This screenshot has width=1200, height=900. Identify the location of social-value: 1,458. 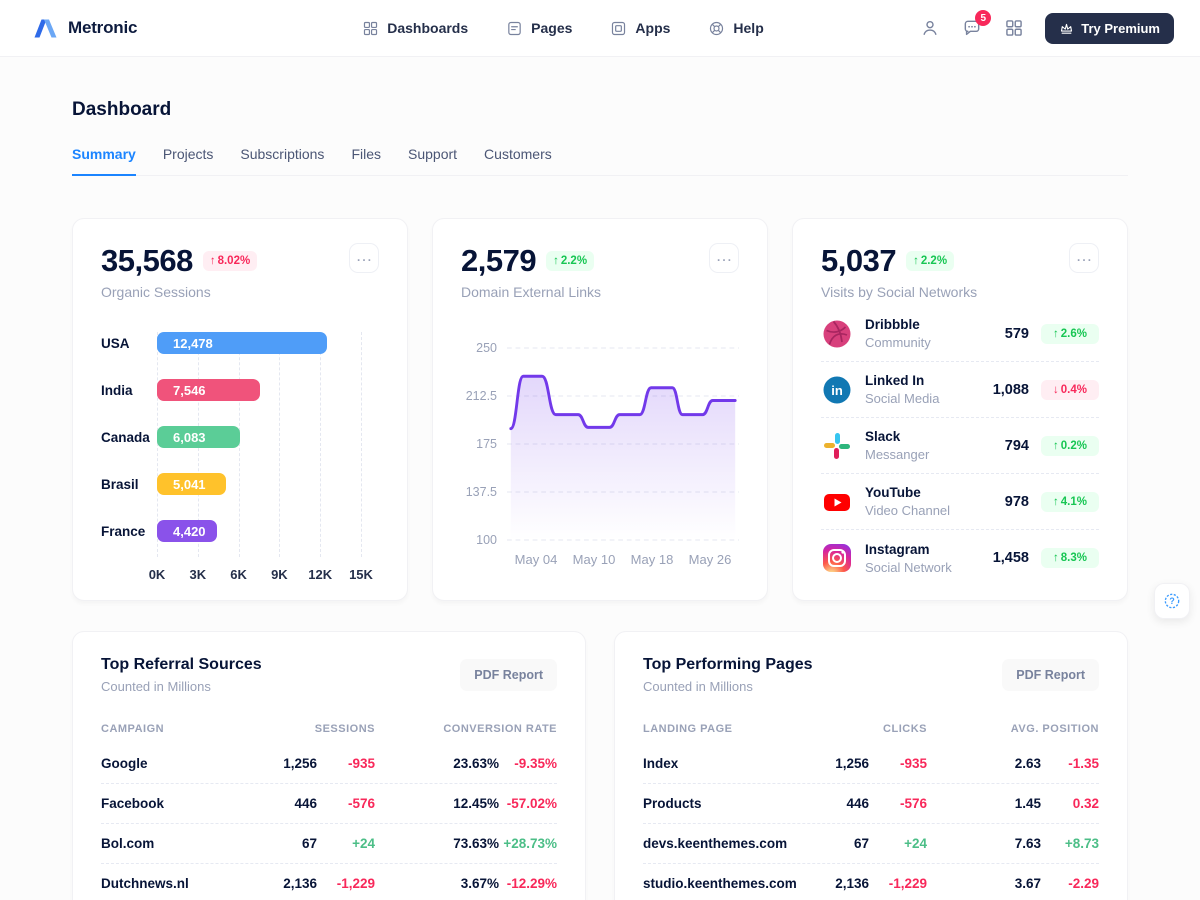
(1010, 558).